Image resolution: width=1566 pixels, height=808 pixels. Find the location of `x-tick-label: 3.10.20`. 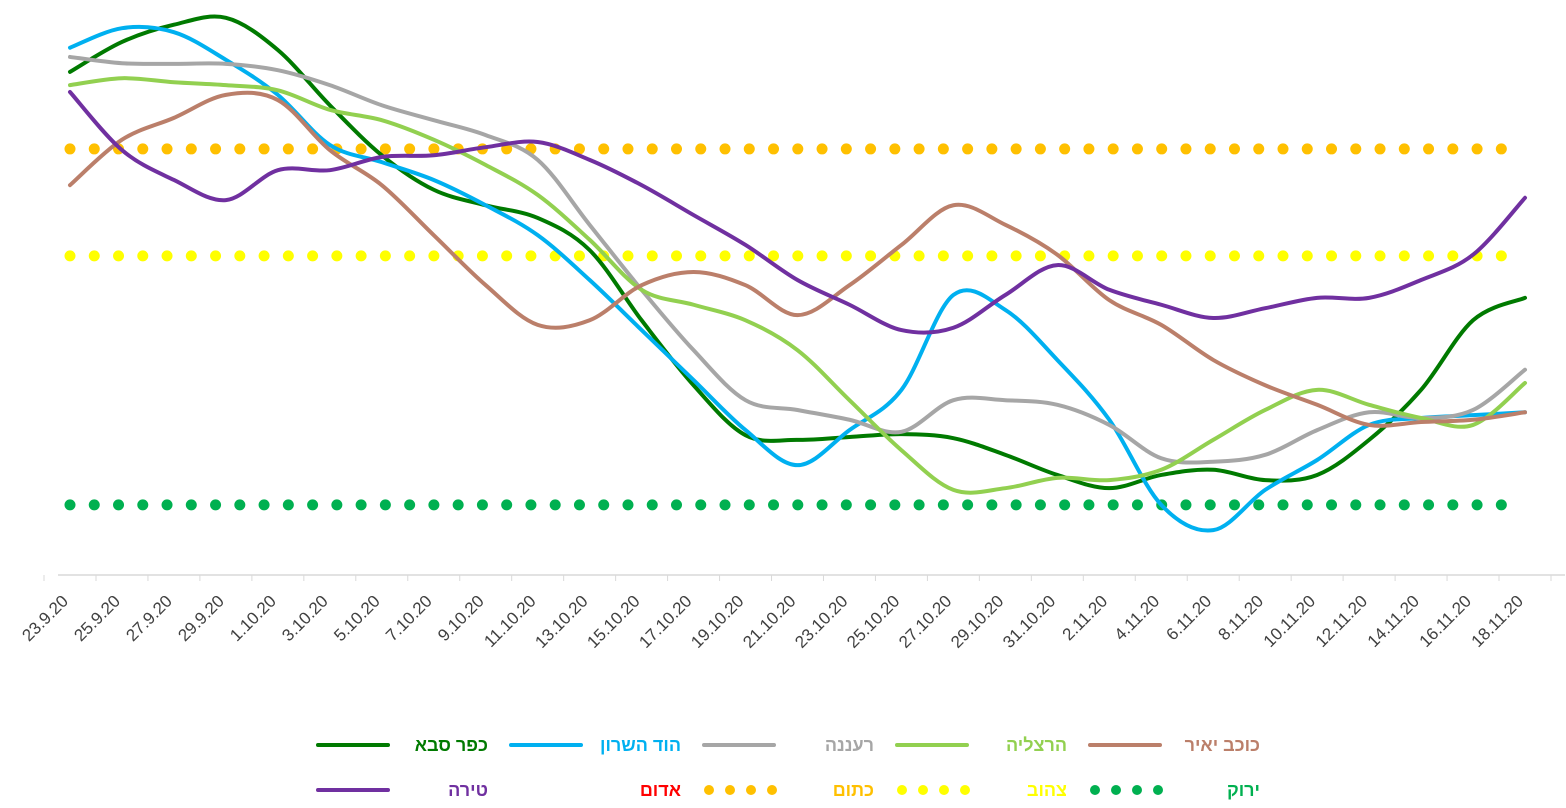

x-tick-label: 3.10.20 is located at coordinates (305, 619).